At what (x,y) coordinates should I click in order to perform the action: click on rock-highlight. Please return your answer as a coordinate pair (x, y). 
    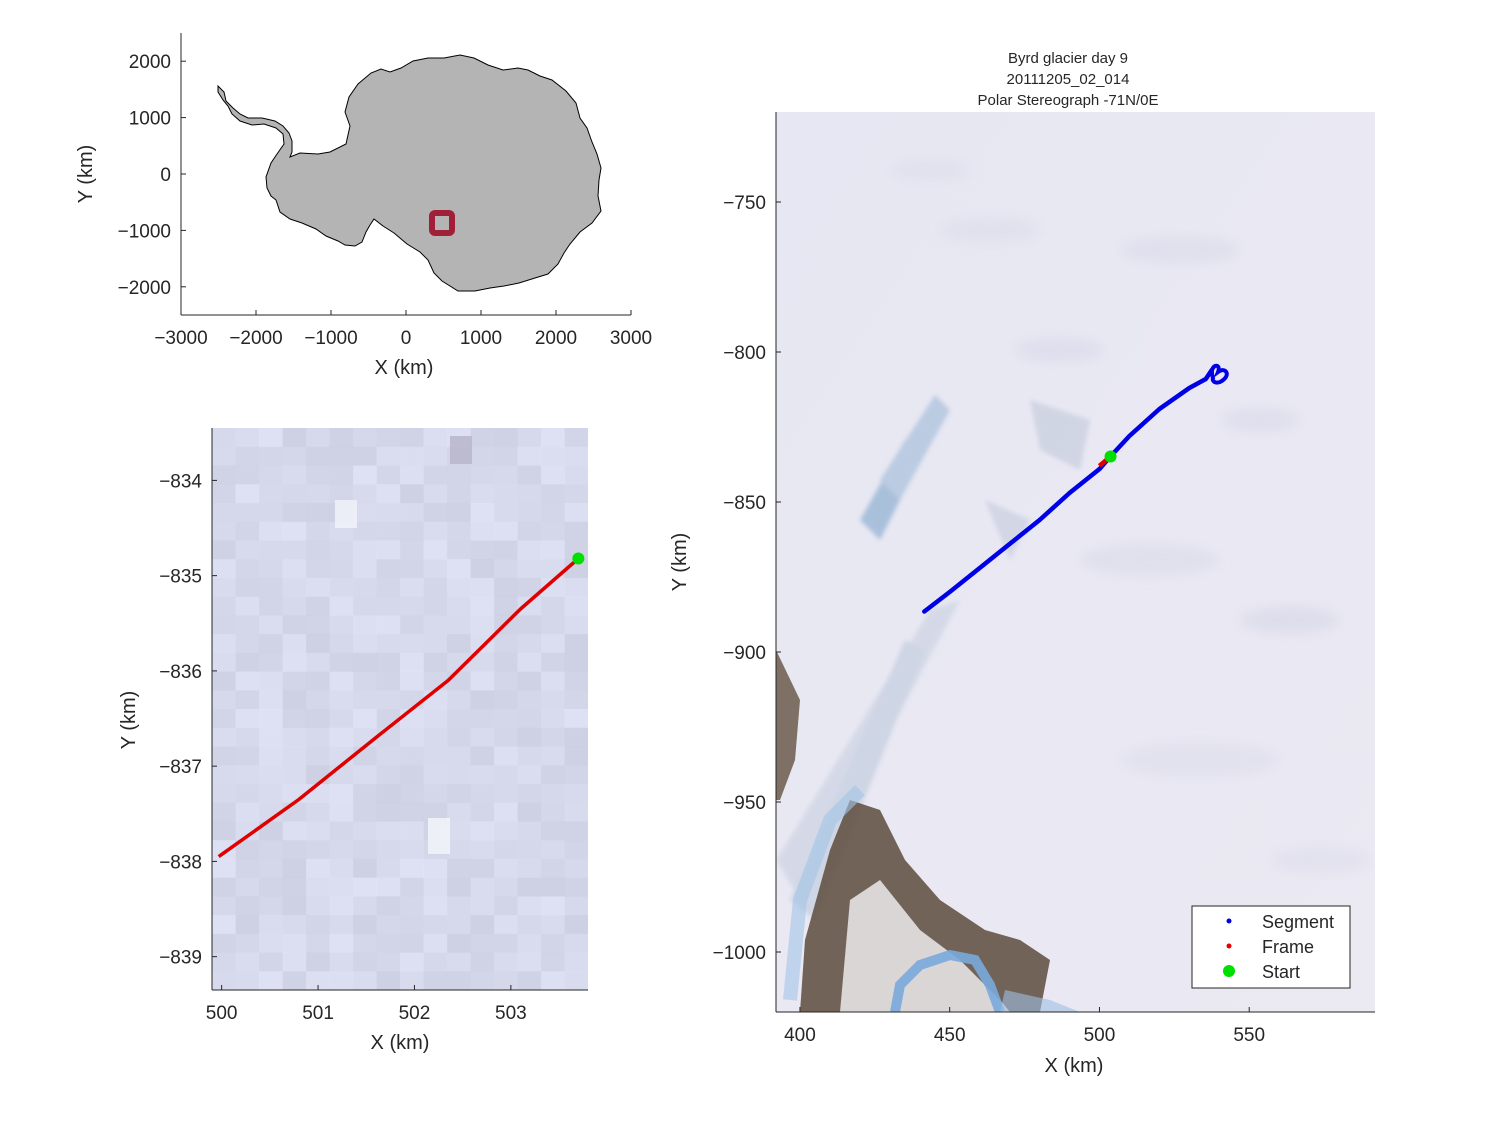
    Looking at the image, I should click on (925, 946).